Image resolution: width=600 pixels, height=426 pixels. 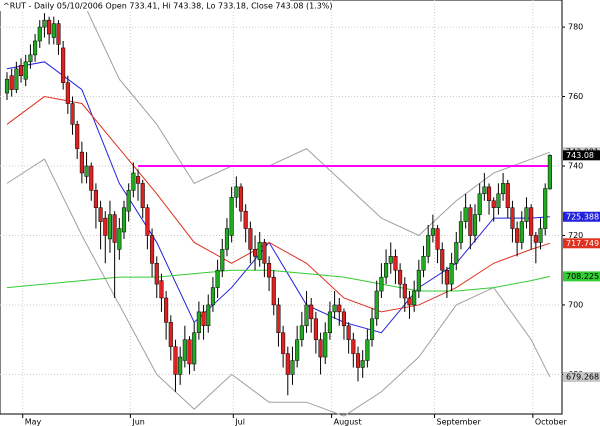 What do you see at coordinates (33, 422) in the screenshot?
I see `x-tick-label: May` at bounding box center [33, 422].